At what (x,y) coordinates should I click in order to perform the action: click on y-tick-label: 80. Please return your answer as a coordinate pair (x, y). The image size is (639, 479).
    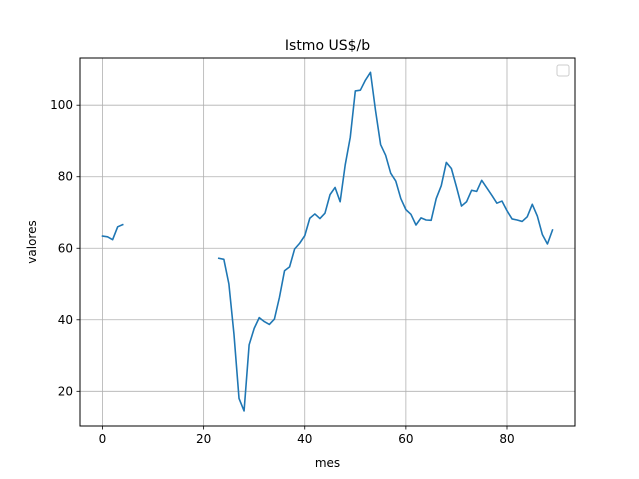
    Looking at the image, I should click on (65, 177).